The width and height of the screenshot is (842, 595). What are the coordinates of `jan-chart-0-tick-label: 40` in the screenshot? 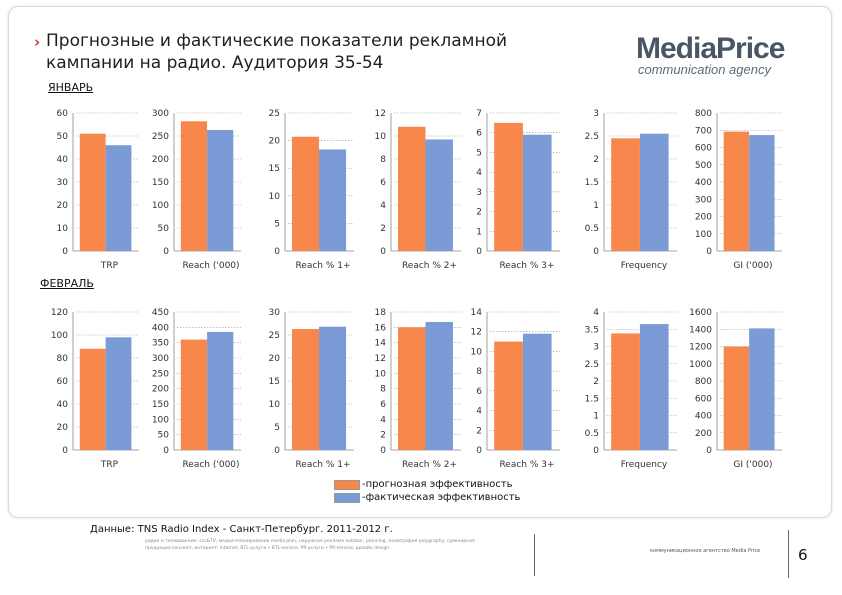 It's located at (63, 160).